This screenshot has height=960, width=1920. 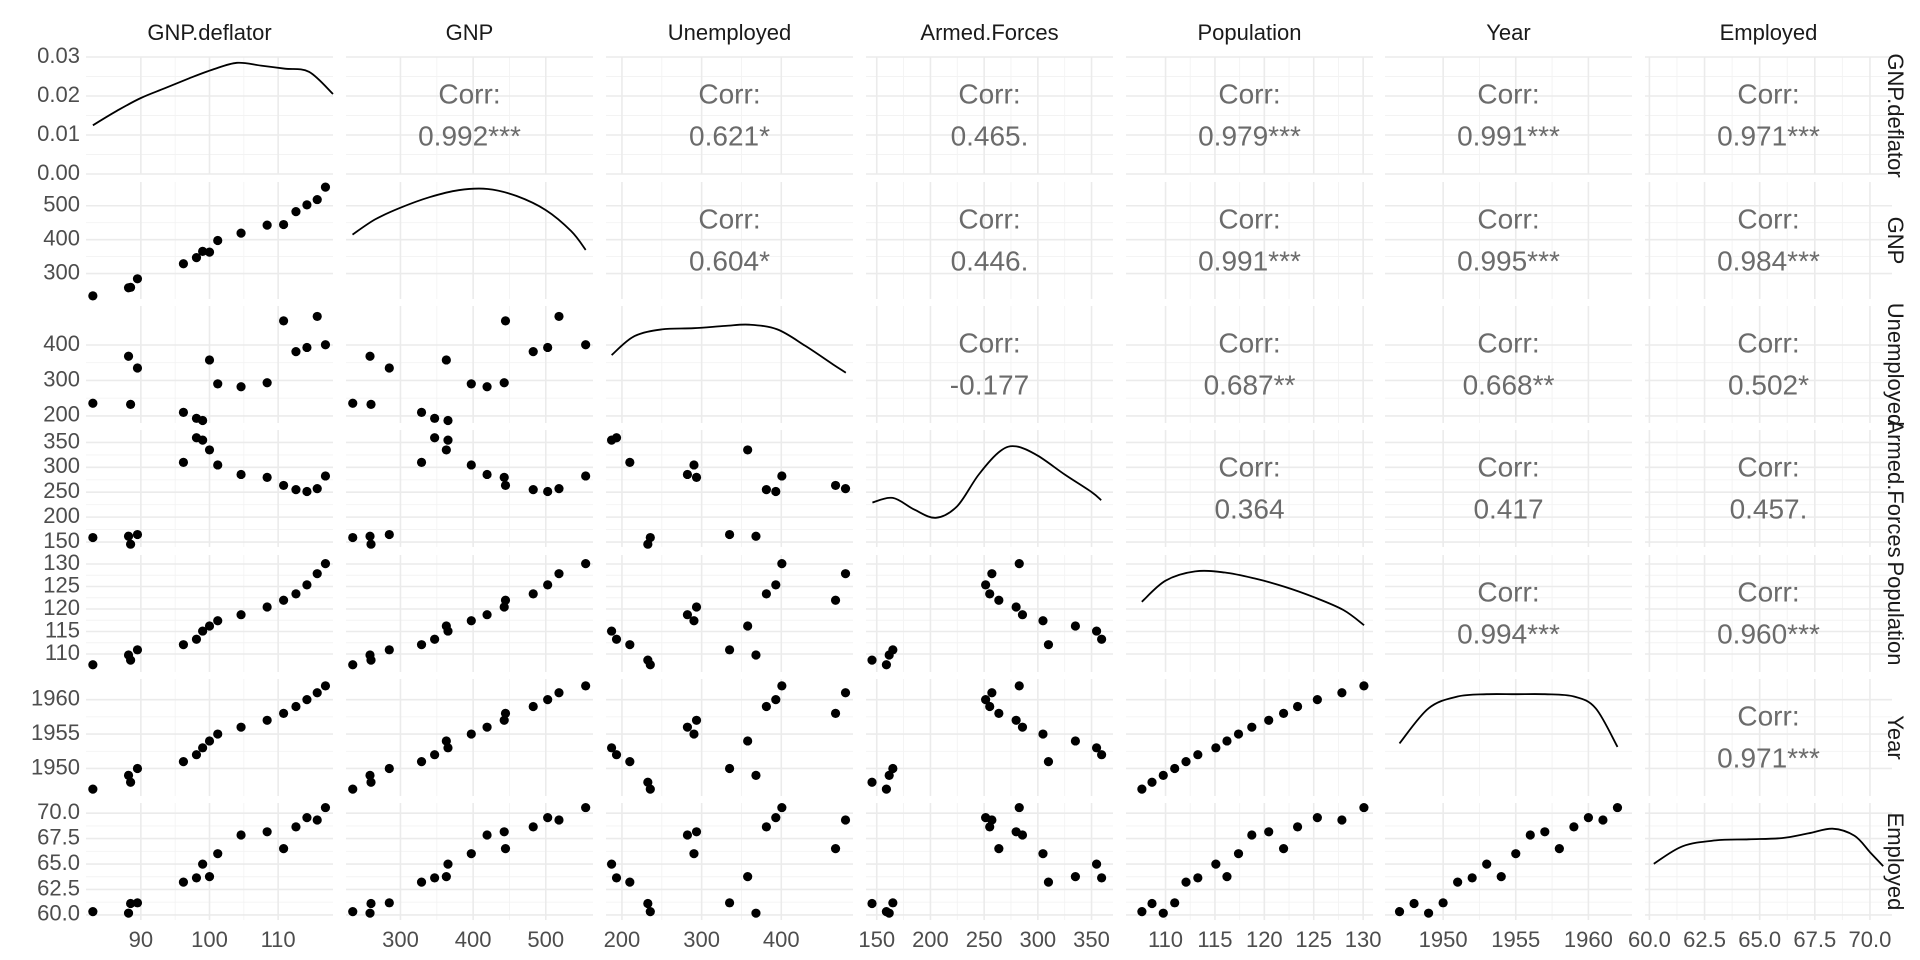 I want to click on corr-label: Corr:, so click(x=1768, y=467).